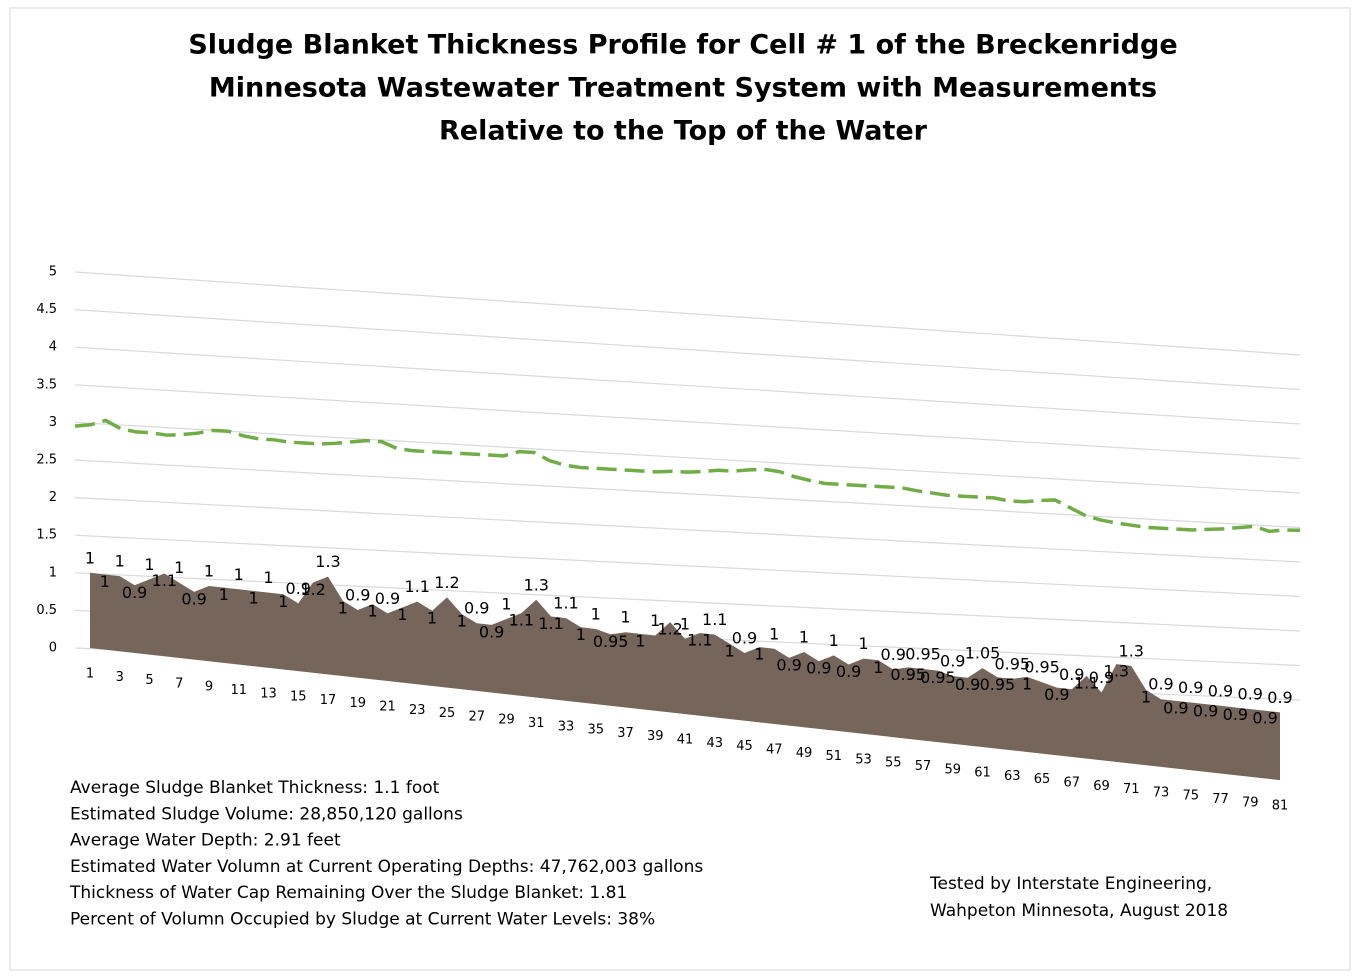  What do you see at coordinates (1190, 796) in the screenshot?
I see `x-tick-label: 75` at bounding box center [1190, 796].